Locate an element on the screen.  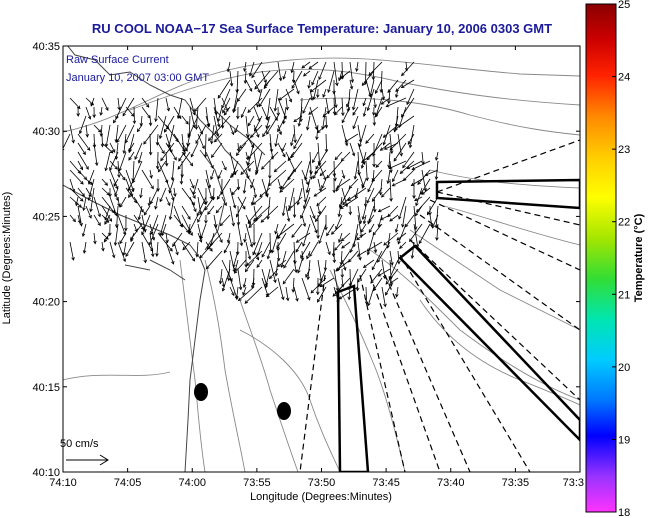
colorbar-tick-label: 22 is located at coordinates (624, 223).